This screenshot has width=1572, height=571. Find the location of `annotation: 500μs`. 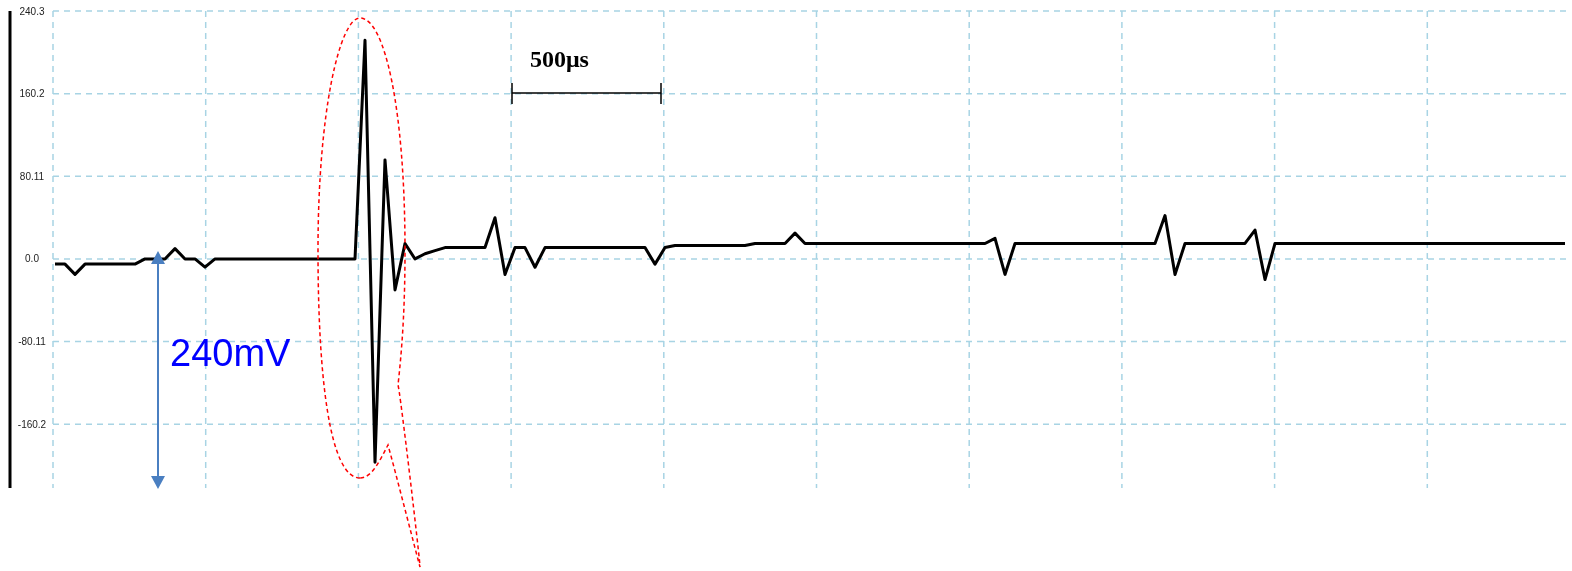

annotation: 500μs is located at coordinates (559, 59).